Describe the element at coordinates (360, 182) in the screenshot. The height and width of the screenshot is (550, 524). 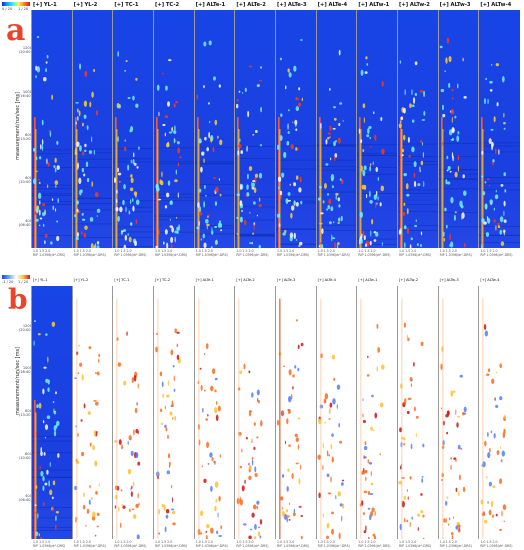
I see `rip-line` at that location.